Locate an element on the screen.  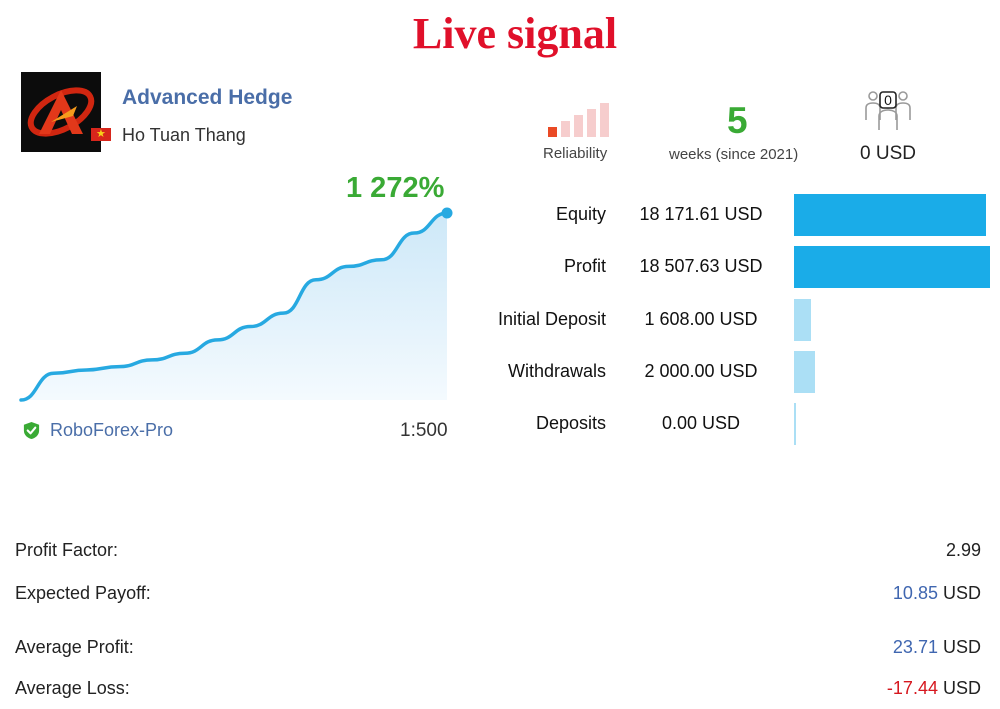
signal-logo-image is located at coordinates (61, 112).